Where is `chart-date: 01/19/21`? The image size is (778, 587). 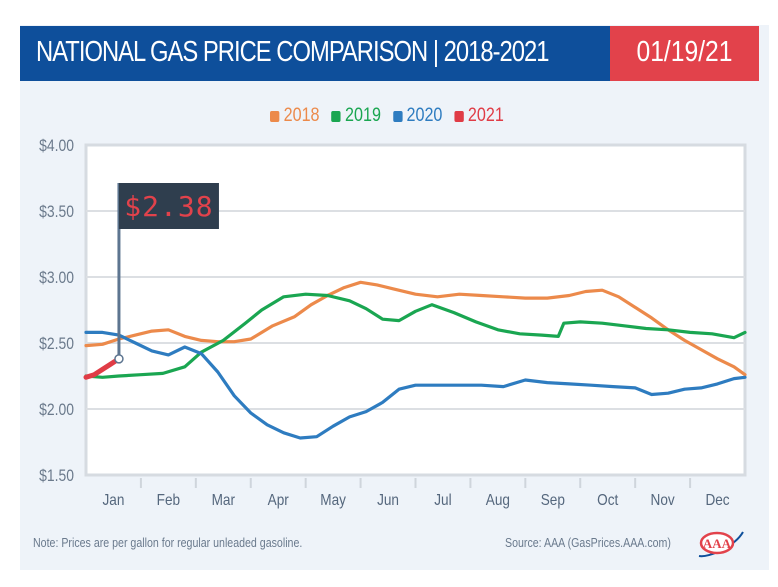 chart-date: 01/19/21 is located at coordinates (684, 52).